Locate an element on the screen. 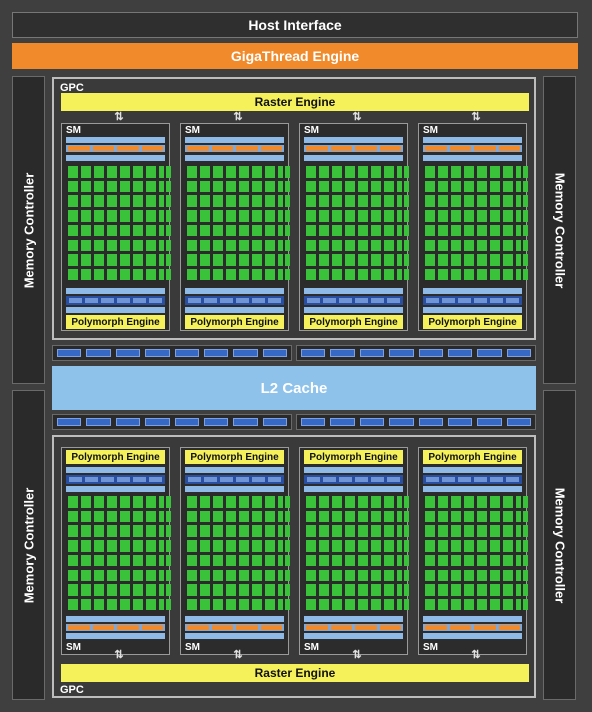 The height and width of the screenshot is (712, 592). memory-controller-label: Memory Controller is located at coordinates (560, 230).